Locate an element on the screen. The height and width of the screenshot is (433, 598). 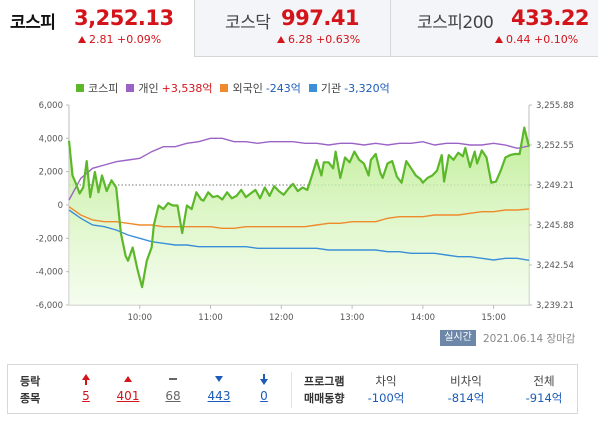
tab-value: 433.22 is located at coordinates (550, 18).